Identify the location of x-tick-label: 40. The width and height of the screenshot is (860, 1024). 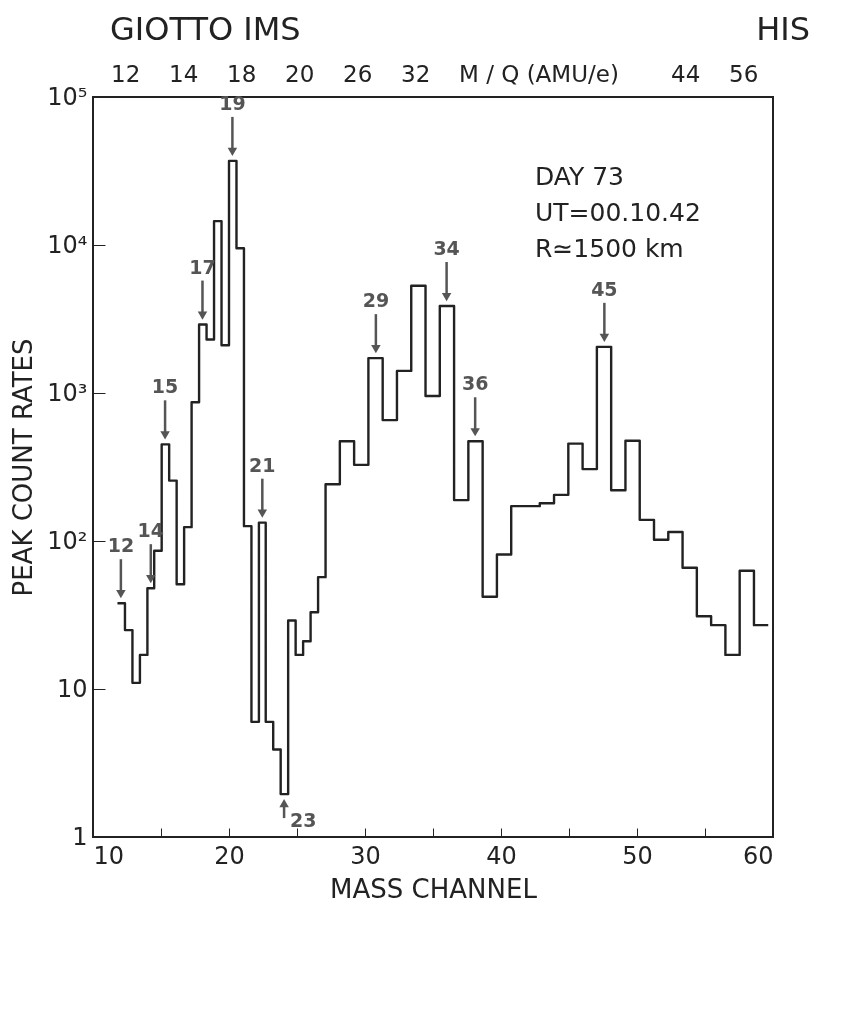
(501, 855).